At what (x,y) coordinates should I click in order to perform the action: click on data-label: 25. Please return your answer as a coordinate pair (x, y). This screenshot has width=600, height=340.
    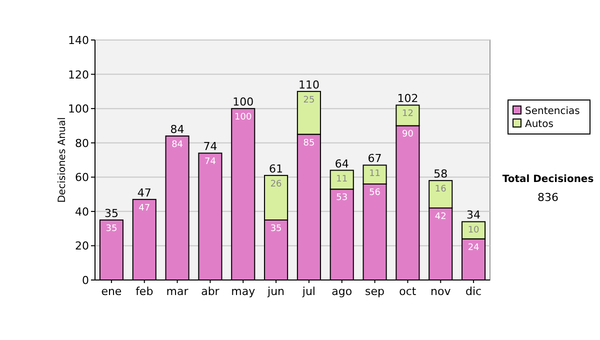
    Looking at the image, I should click on (309, 100).